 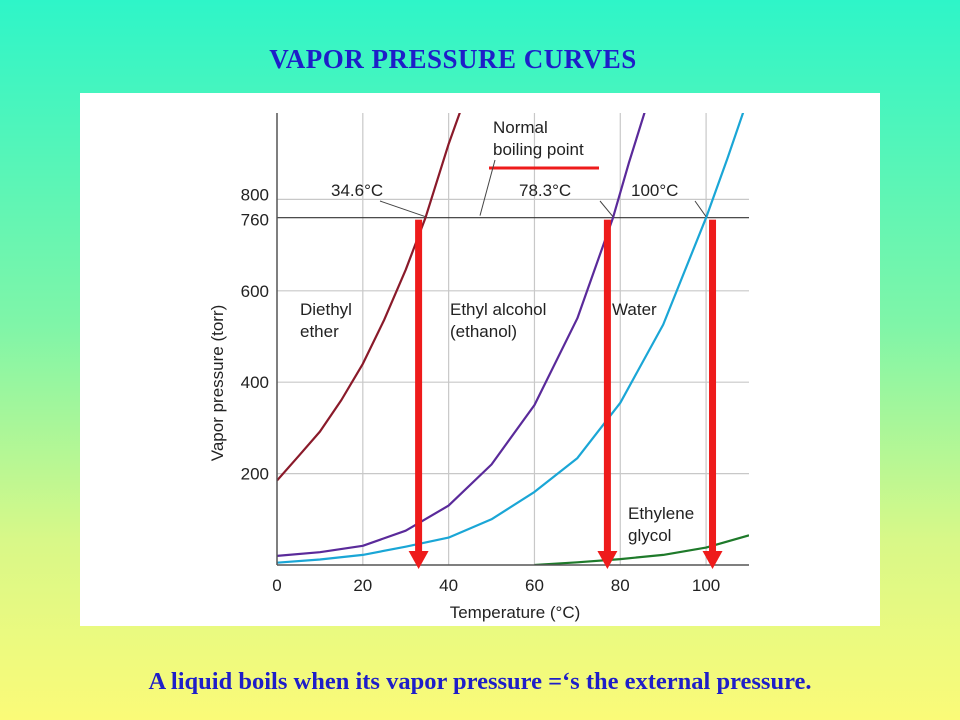 What do you see at coordinates (319, 331) in the screenshot?
I see `series-label-line: ether` at bounding box center [319, 331].